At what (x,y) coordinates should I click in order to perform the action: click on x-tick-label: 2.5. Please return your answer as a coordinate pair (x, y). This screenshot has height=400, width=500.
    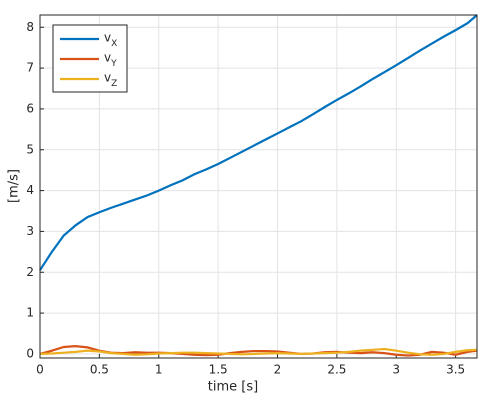
    Looking at the image, I should click on (336, 370).